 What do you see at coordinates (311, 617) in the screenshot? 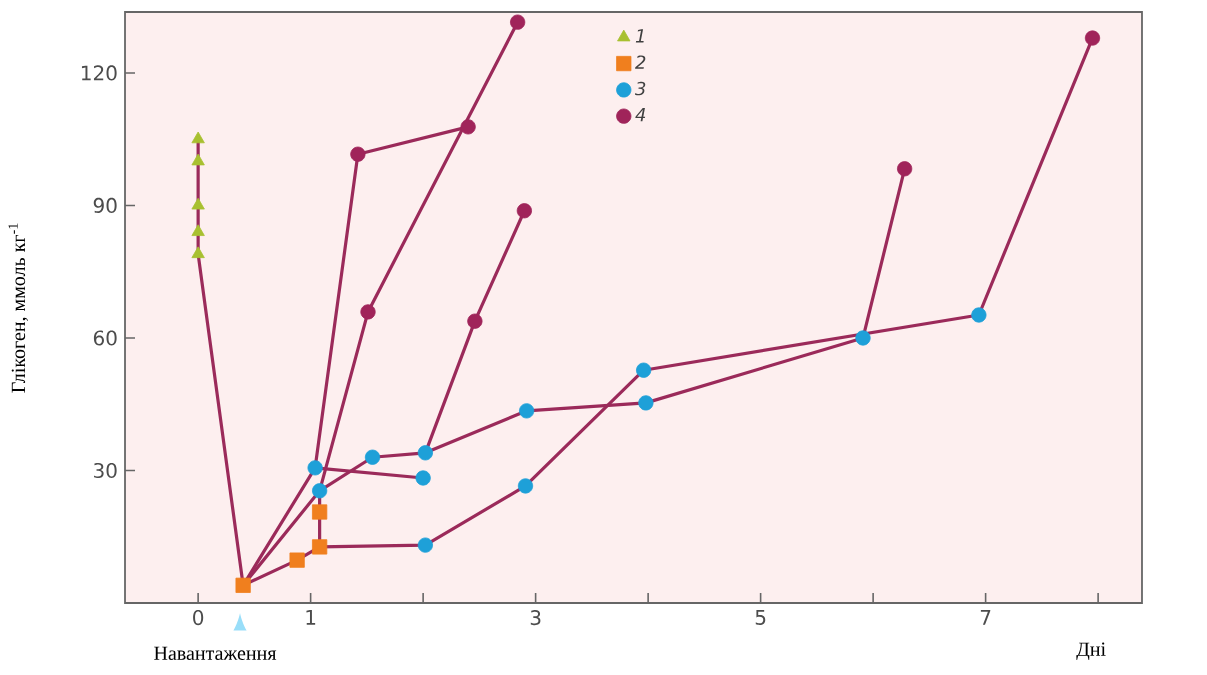
I see `x-tick-label: 1` at bounding box center [311, 617].